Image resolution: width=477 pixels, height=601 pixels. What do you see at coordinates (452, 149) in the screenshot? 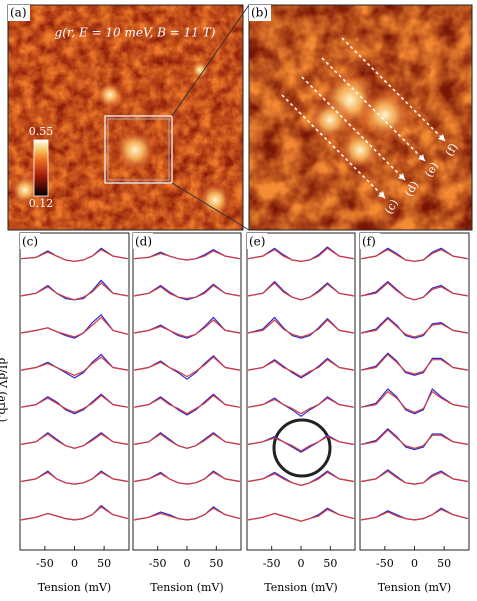
I see `arrow-label: (f)` at bounding box center [452, 149].